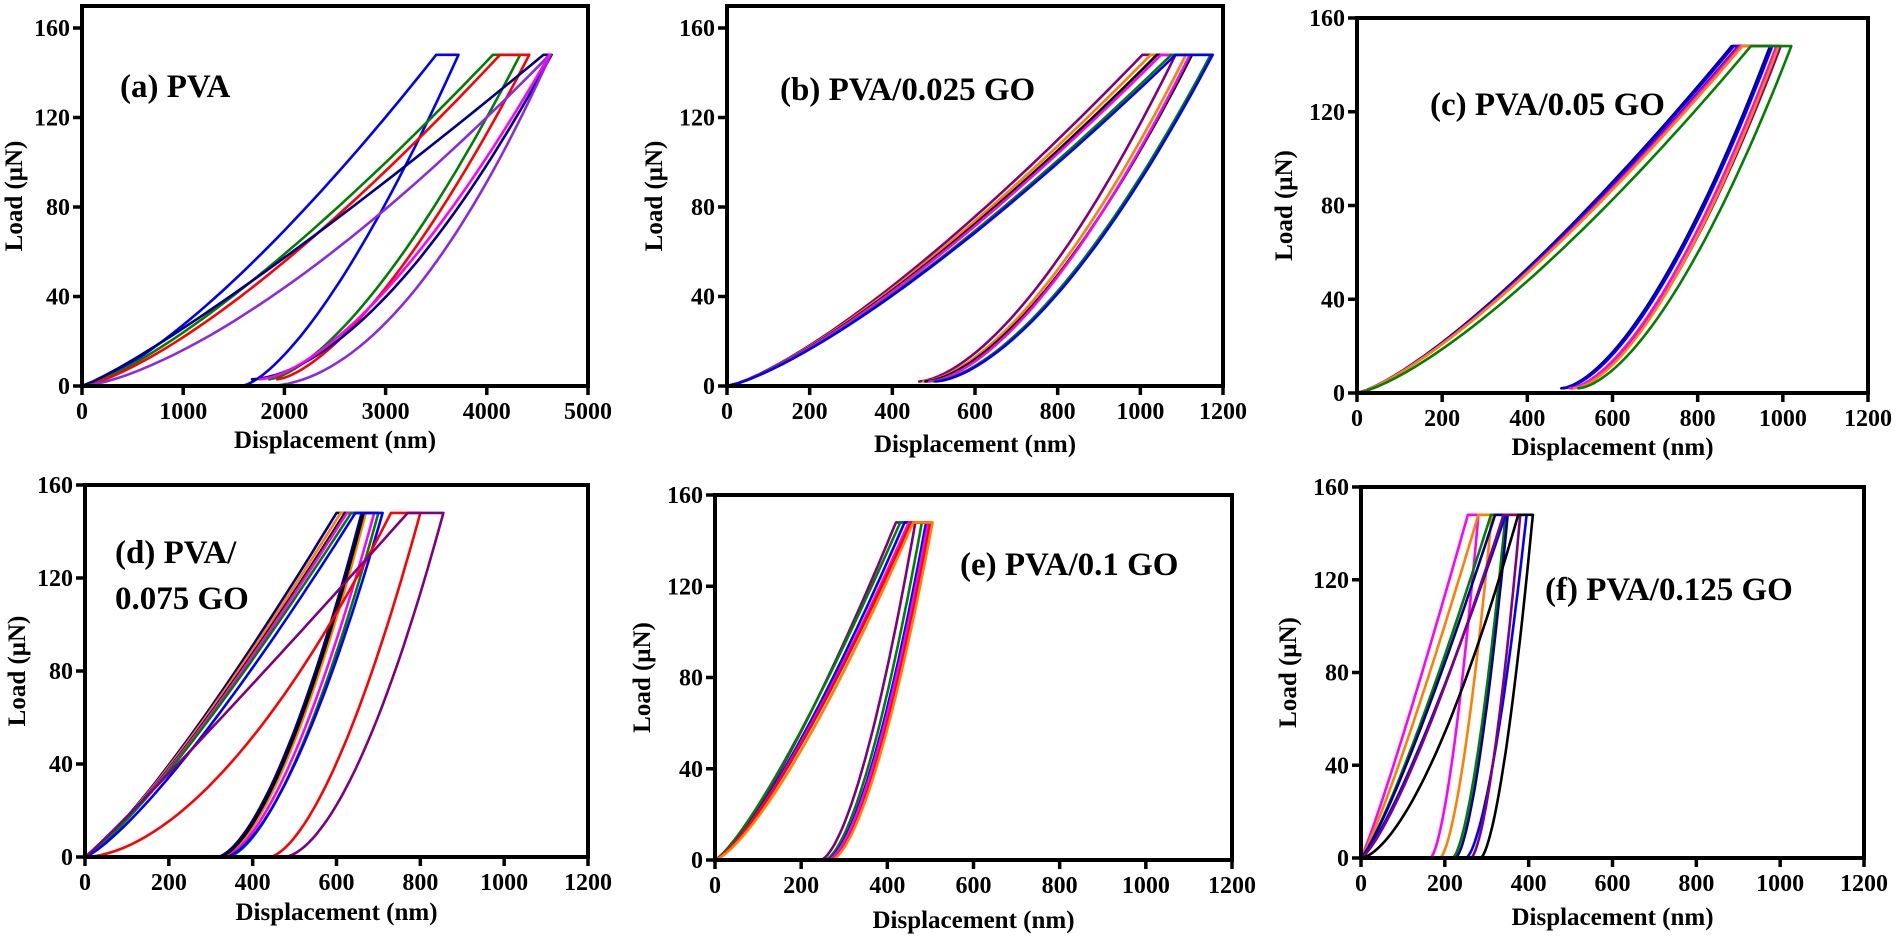 Image resolution: width=1900 pixels, height=941 pixels. Describe the element at coordinates (175, 87) in the screenshot. I see `panel-title: (a) PVA` at that location.